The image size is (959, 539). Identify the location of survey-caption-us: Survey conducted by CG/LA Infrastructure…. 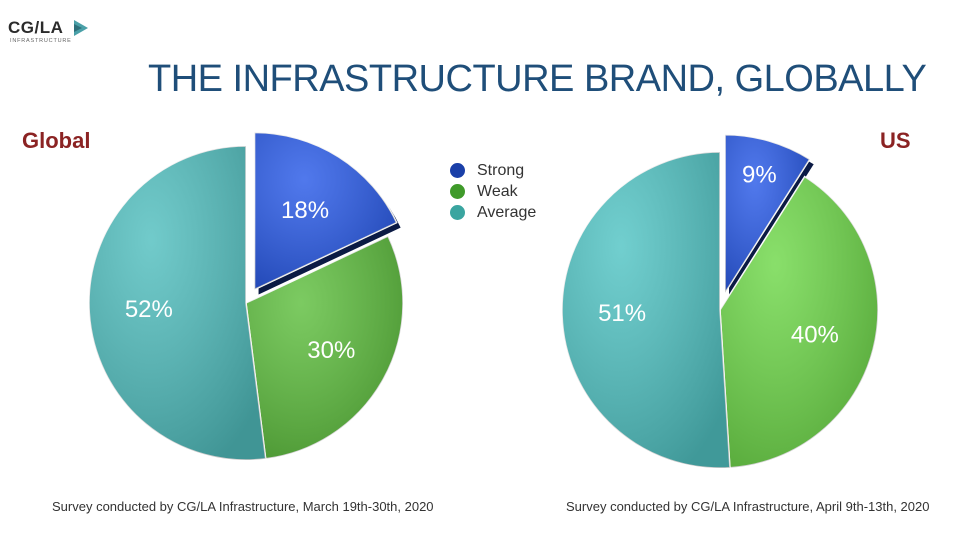
(748, 506).